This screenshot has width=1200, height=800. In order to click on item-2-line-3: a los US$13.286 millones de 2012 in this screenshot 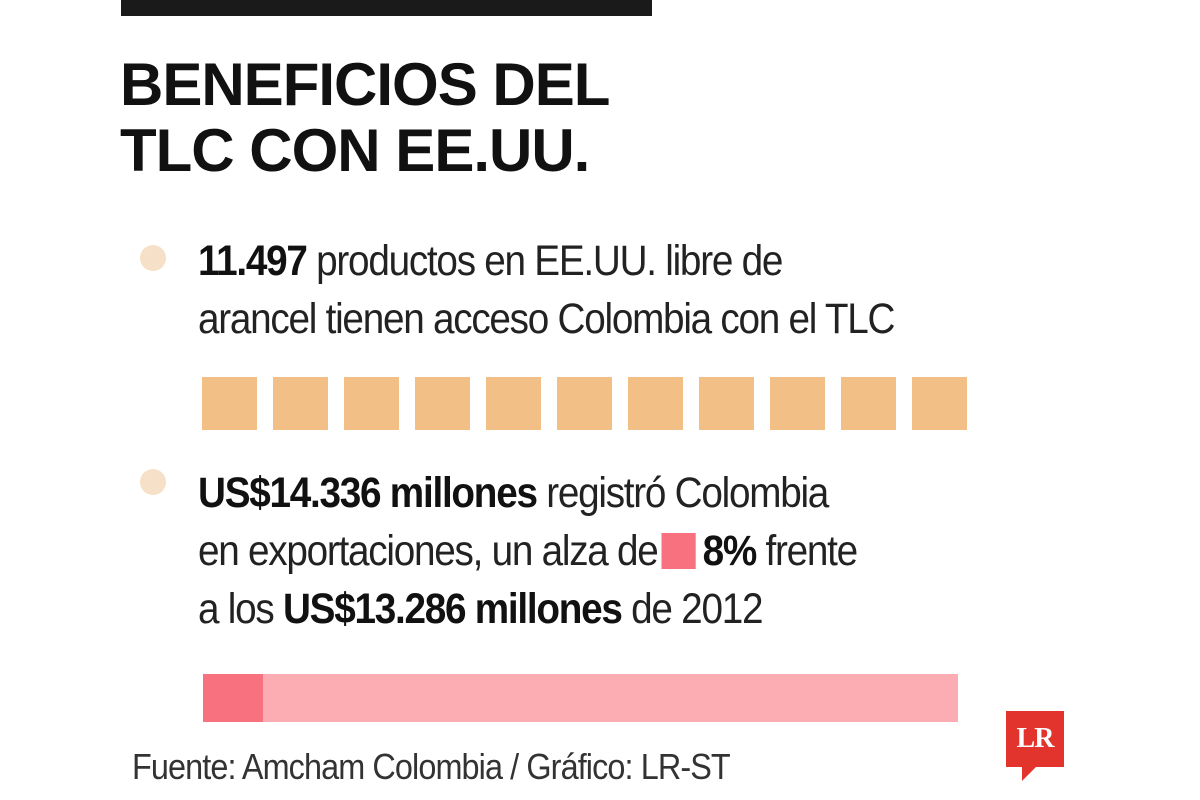, I will do `click(527, 609)`.